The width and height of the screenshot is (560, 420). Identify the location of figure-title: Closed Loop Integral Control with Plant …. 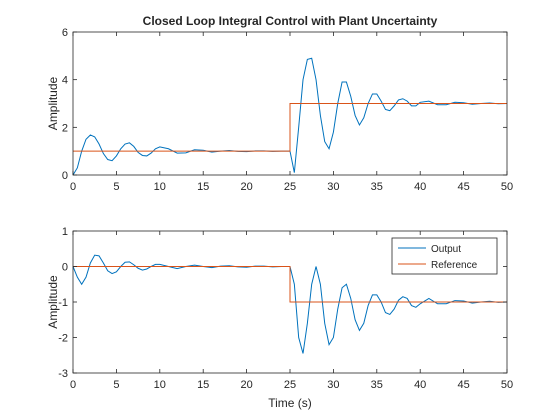
(290, 21).